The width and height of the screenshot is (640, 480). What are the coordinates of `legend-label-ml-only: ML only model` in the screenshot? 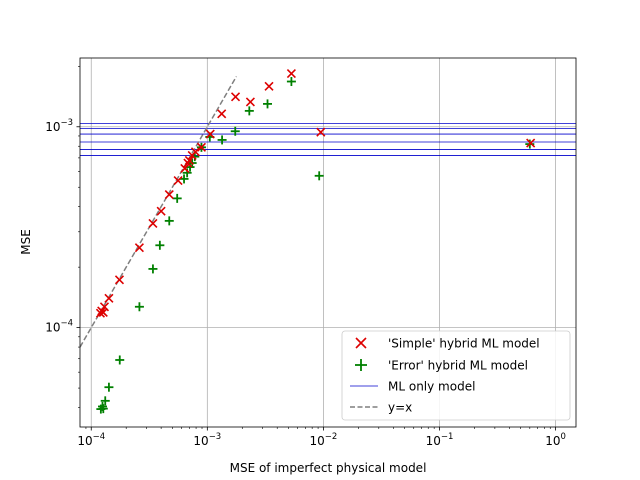 It's located at (431, 387).